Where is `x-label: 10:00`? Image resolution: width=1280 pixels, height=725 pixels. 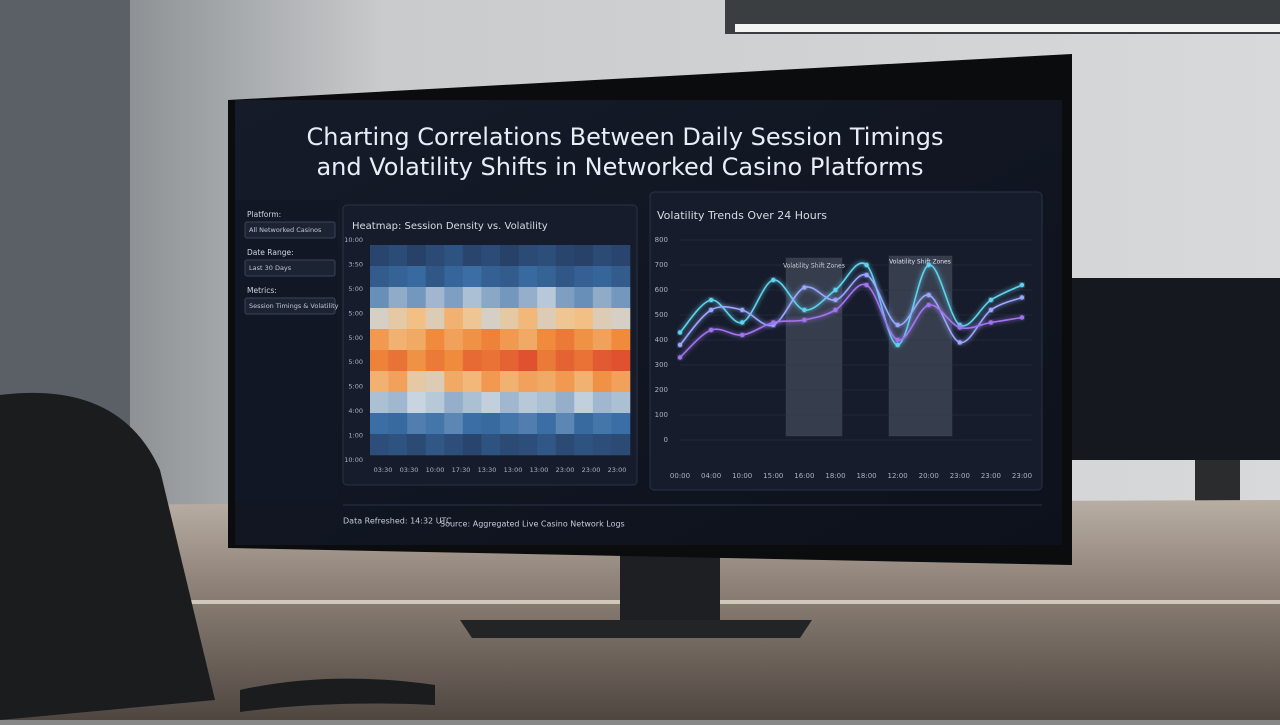 x-label: 10:00 is located at coordinates (435, 470).